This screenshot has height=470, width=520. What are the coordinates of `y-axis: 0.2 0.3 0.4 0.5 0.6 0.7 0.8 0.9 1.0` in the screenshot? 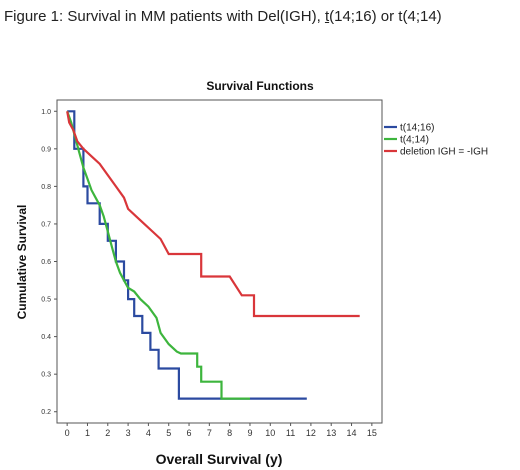 It's located at (49, 262).